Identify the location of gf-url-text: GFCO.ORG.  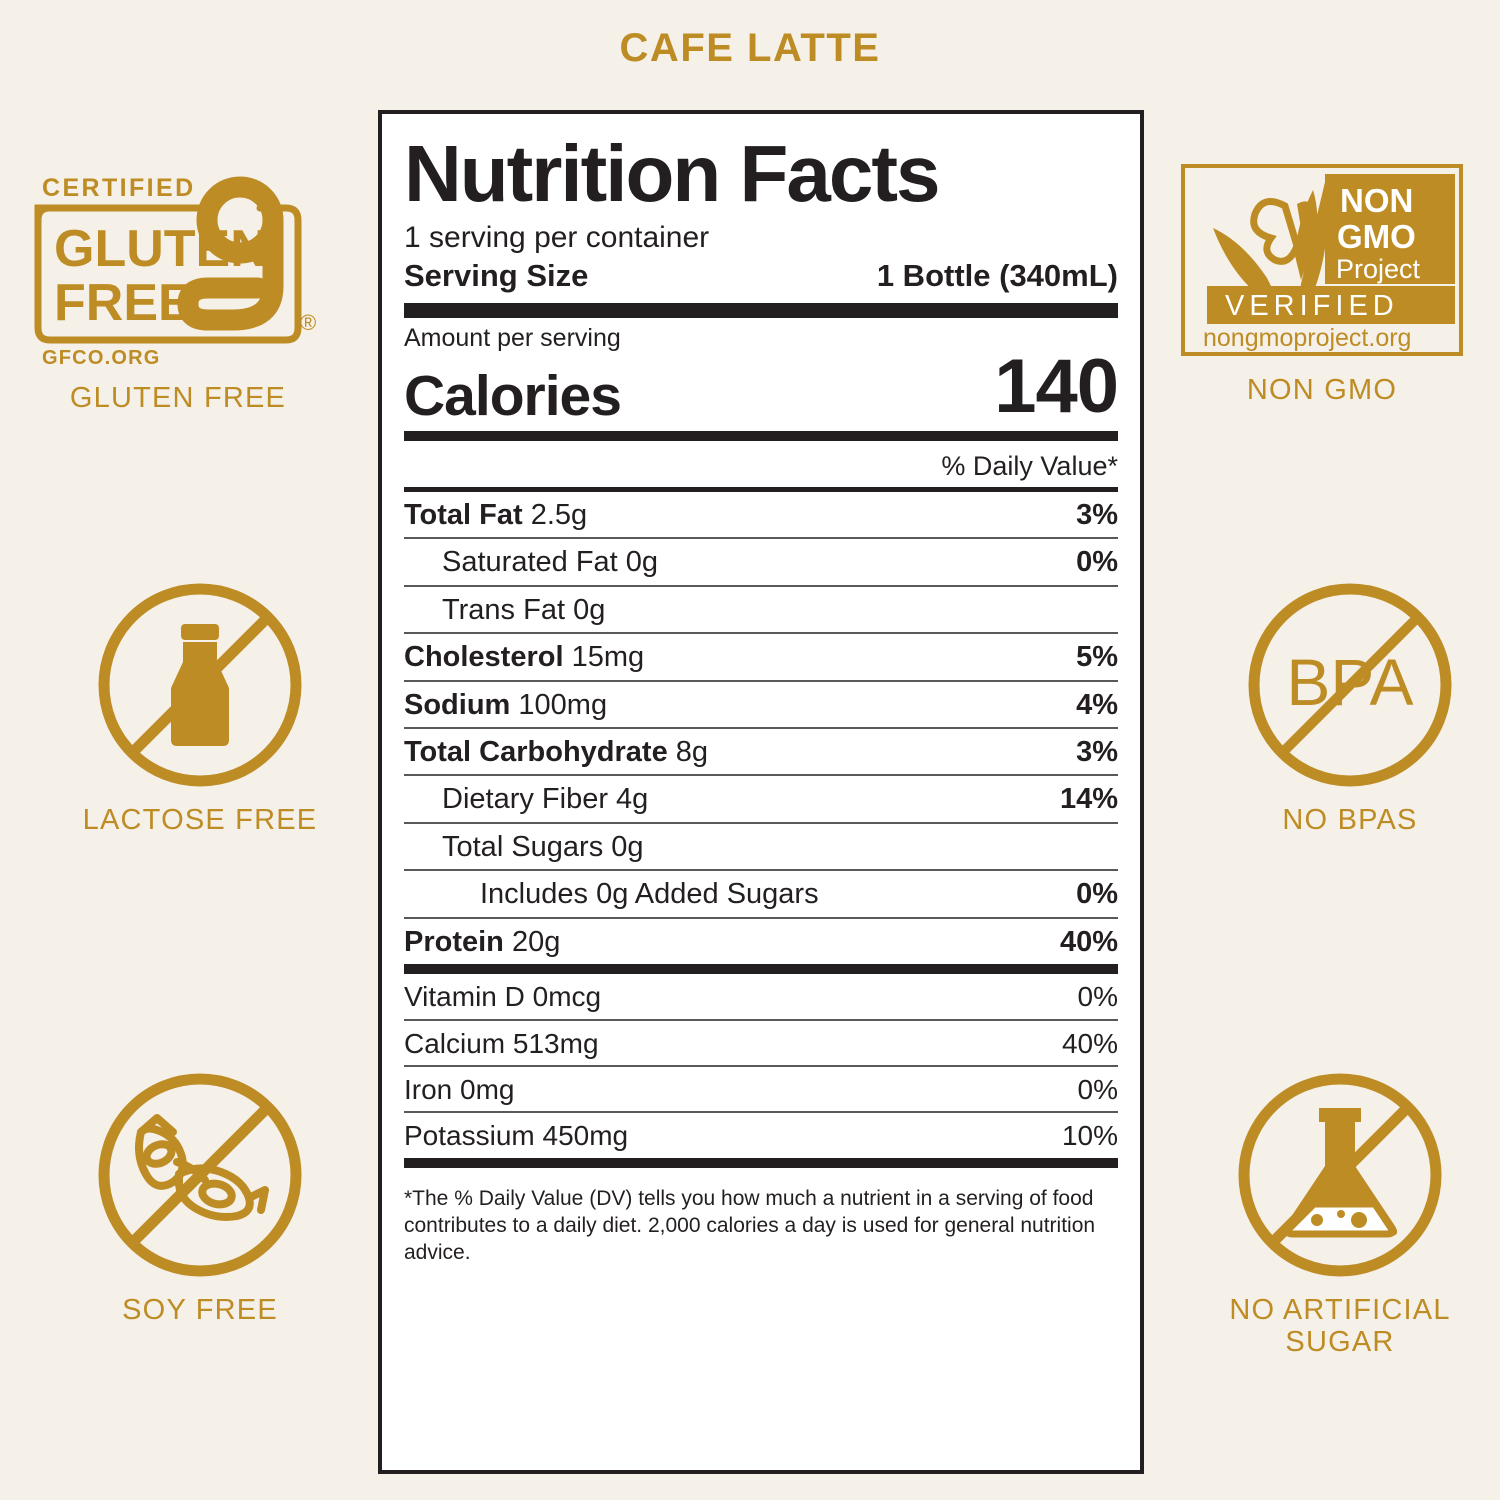
(101, 357).